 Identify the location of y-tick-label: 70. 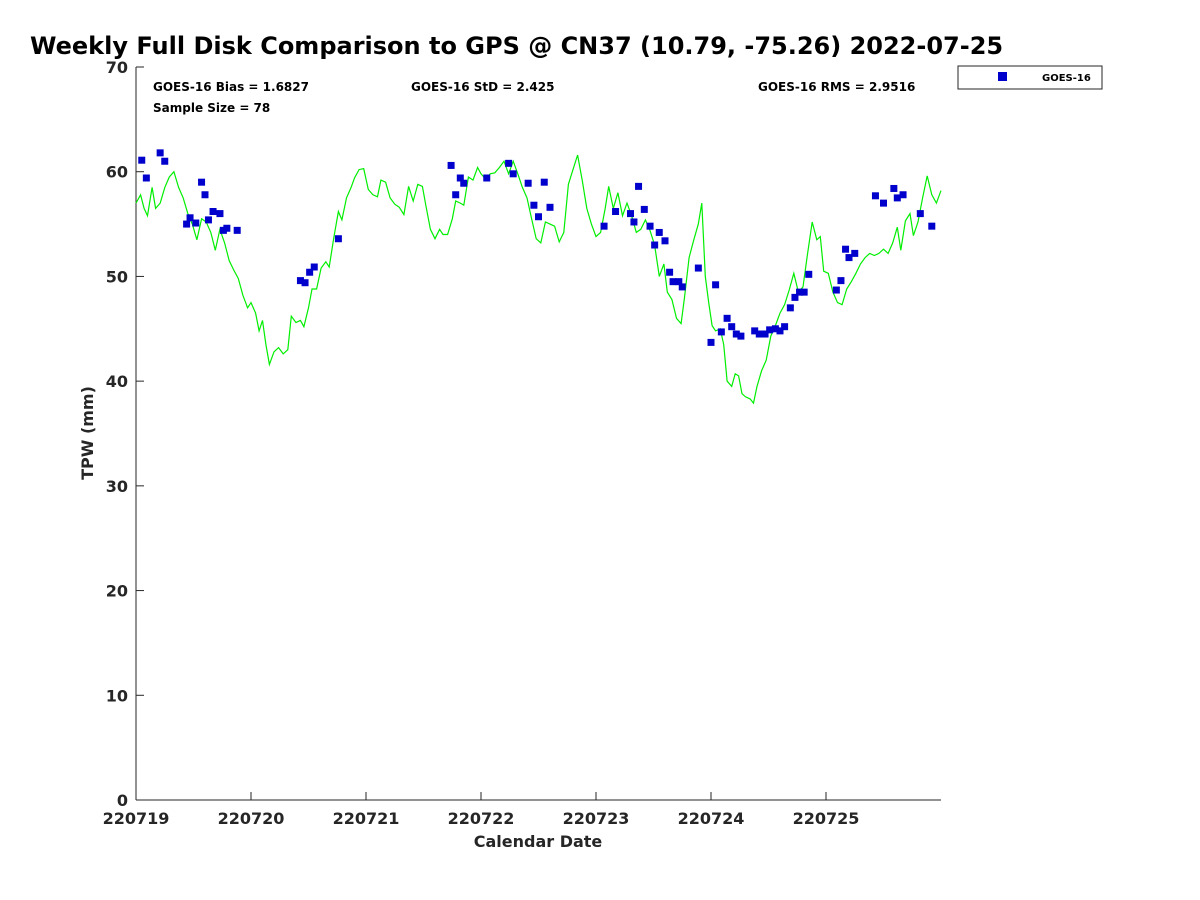
(117, 67).